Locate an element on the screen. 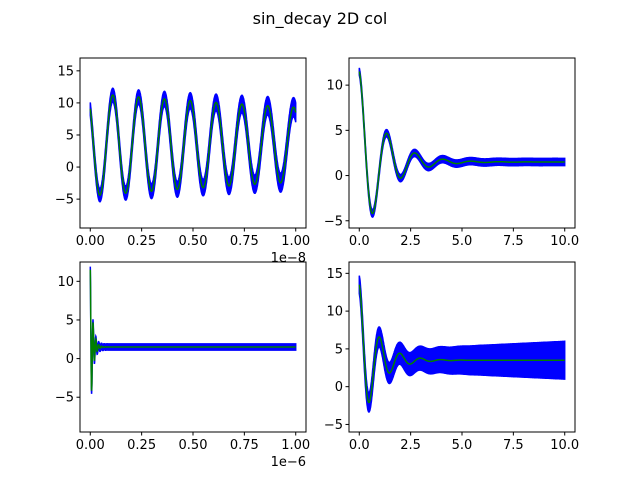  axes-frame is located at coordinates (193, 143).